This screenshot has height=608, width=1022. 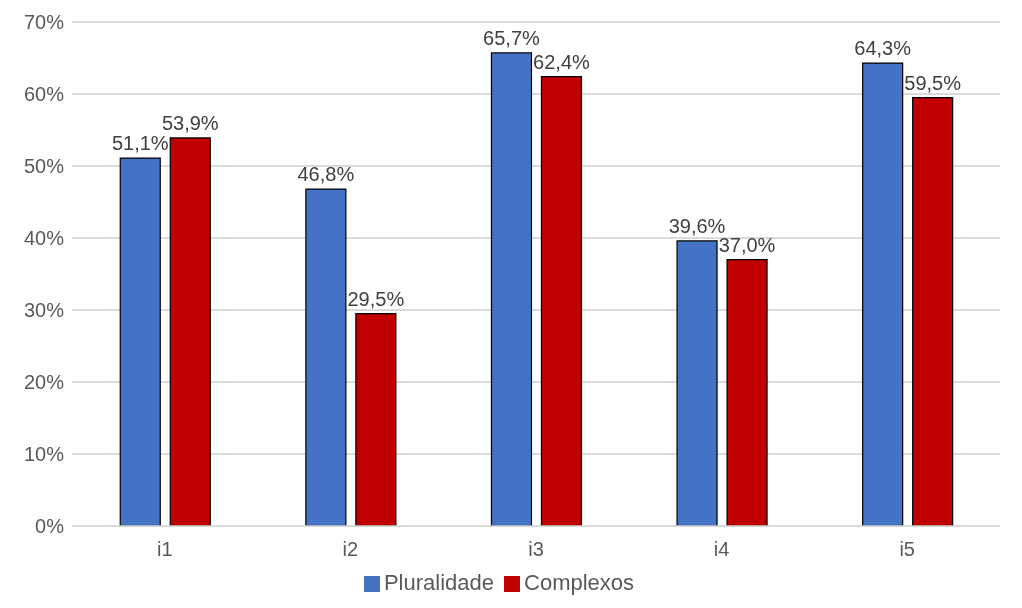 What do you see at coordinates (933, 82) in the screenshot?
I see `data-label: 59,5%` at bounding box center [933, 82].